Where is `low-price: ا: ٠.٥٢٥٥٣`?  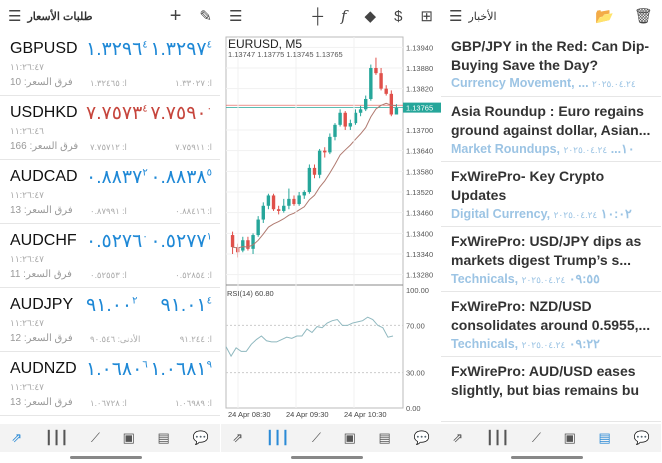
low-price: ا: ٠.٥٢٥٥٣ is located at coordinates (108, 275).